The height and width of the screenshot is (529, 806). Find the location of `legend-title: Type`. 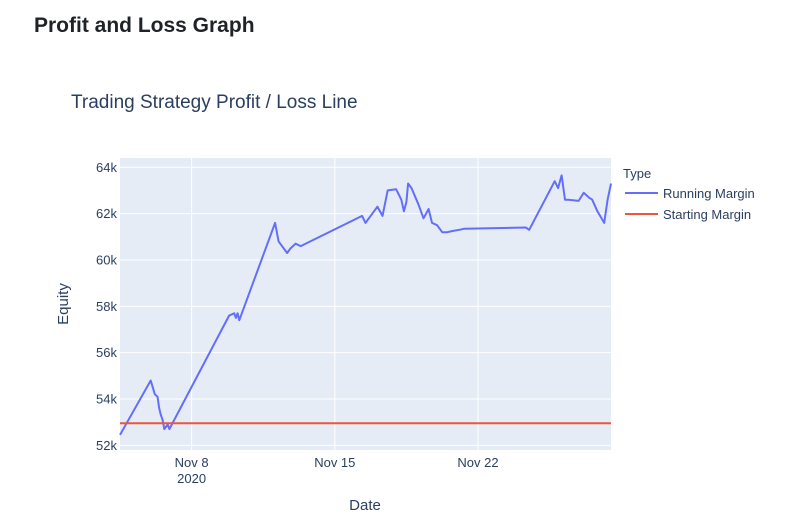

legend-title: Type is located at coordinates (637, 173).